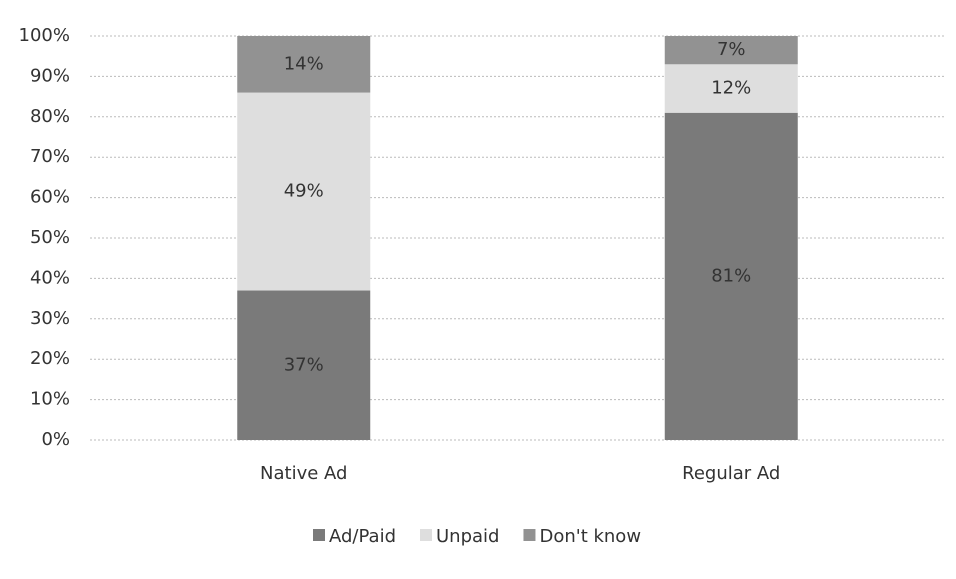  I want to click on x-tick-label: Native Ad, so click(303, 473).